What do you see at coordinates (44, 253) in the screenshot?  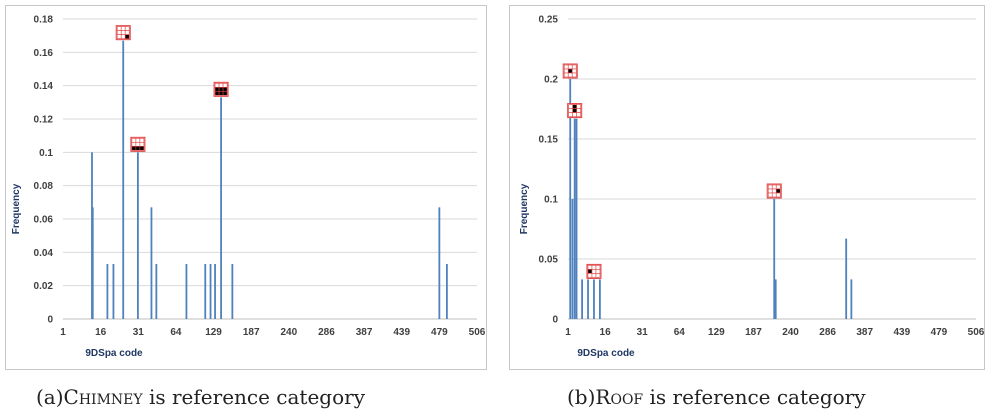 I see `y-tick-label: 0.04` at bounding box center [44, 253].